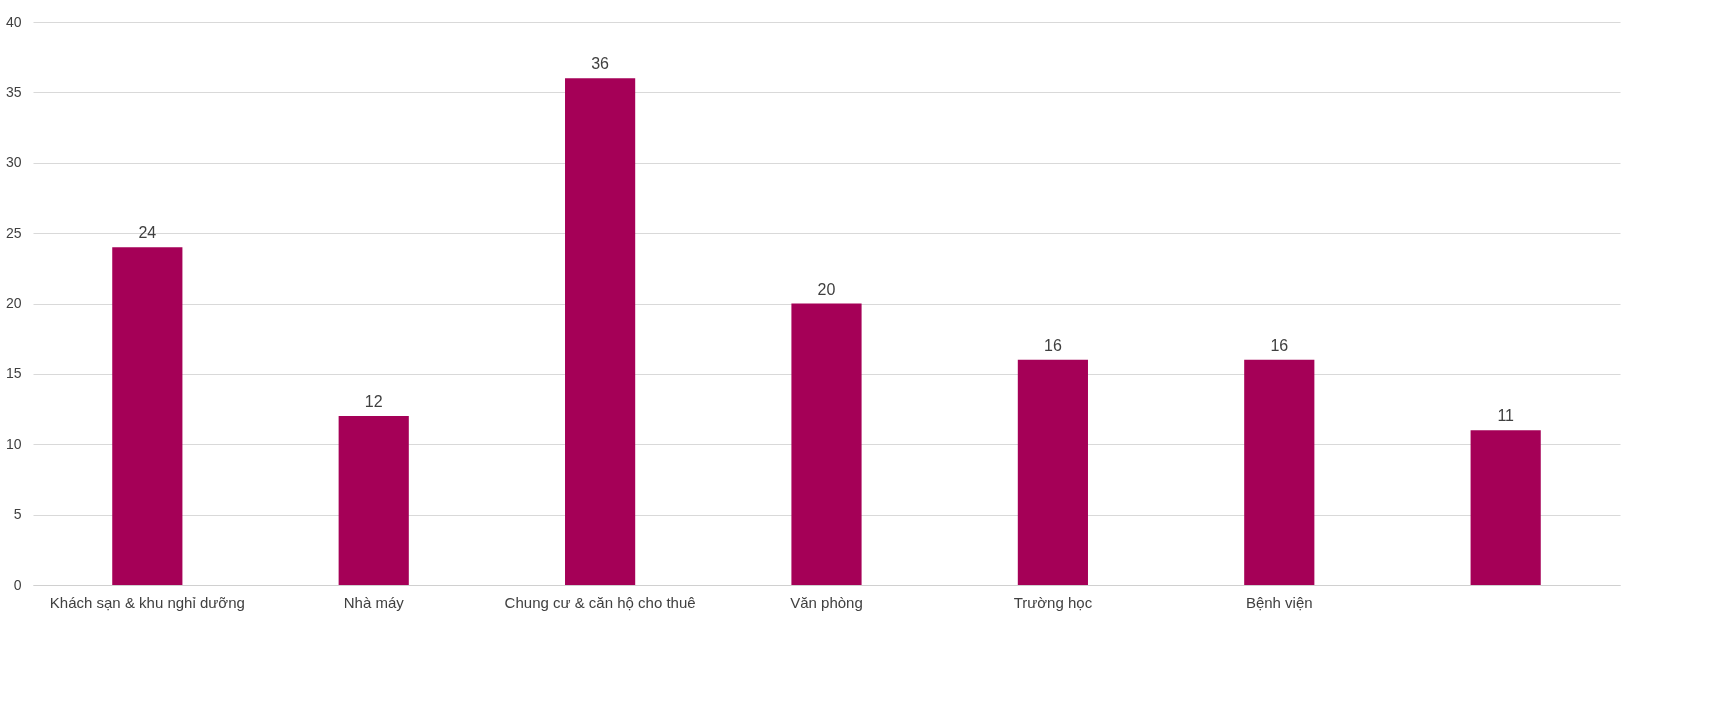 The image size is (1721, 713). Describe the element at coordinates (1053, 602) in the screenshot. I see `x-tick-label: Trường học` at that location.